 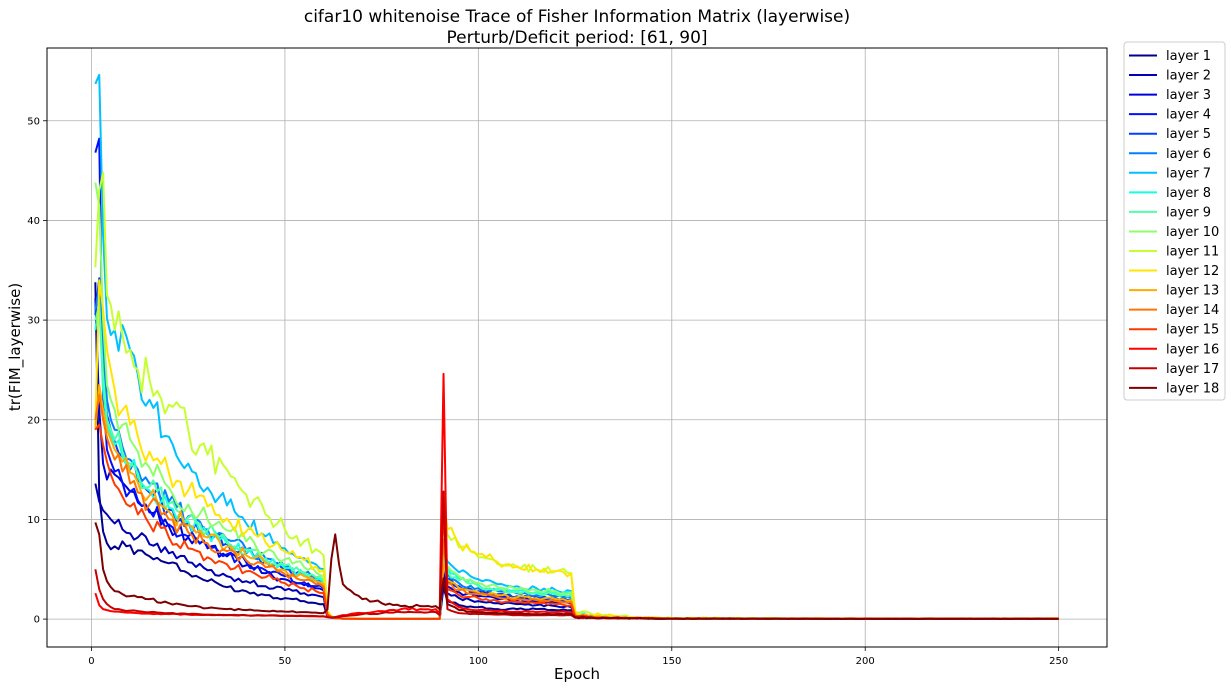 What do you see at coordinates (1188, 134) in the screenshot?
I see `legend-label: layer 5` at bounding box center [1188, 134].